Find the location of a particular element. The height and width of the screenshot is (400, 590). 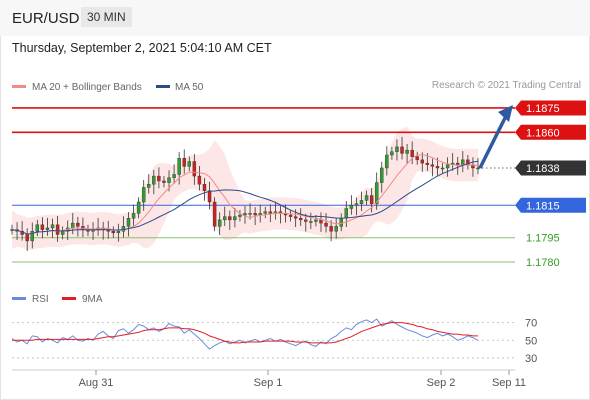

timeframe-badge: 30 MIN is located at coordinates (106, 17).